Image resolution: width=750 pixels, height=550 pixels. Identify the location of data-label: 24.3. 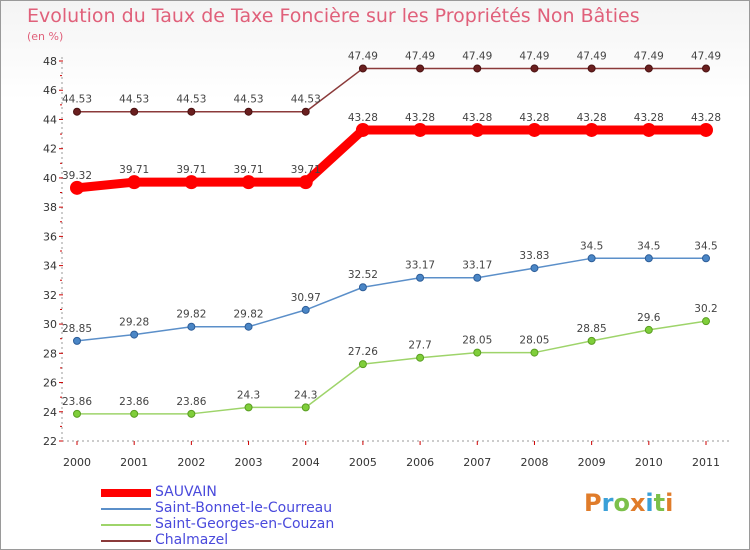
(248, 395).